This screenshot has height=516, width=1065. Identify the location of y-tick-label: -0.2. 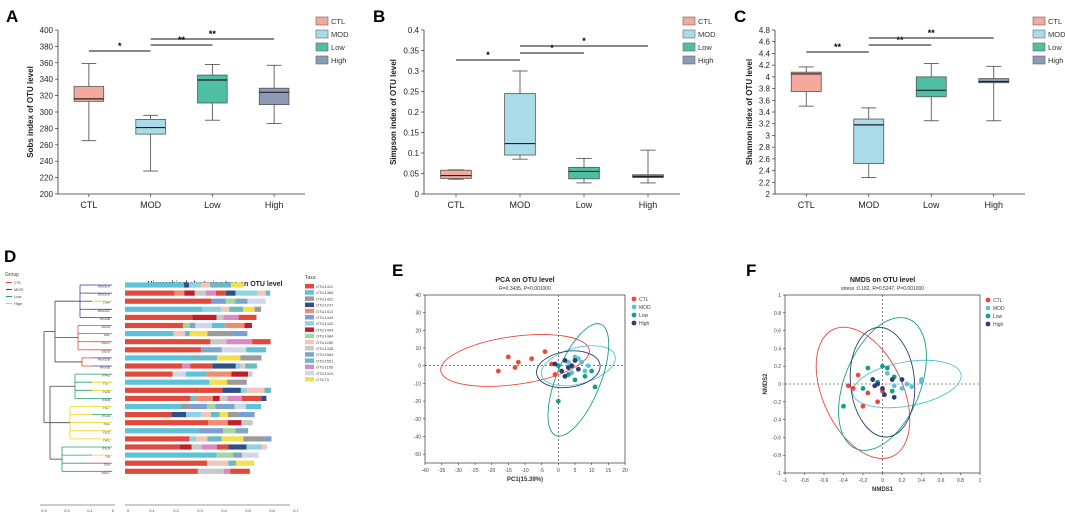
(776, 403).